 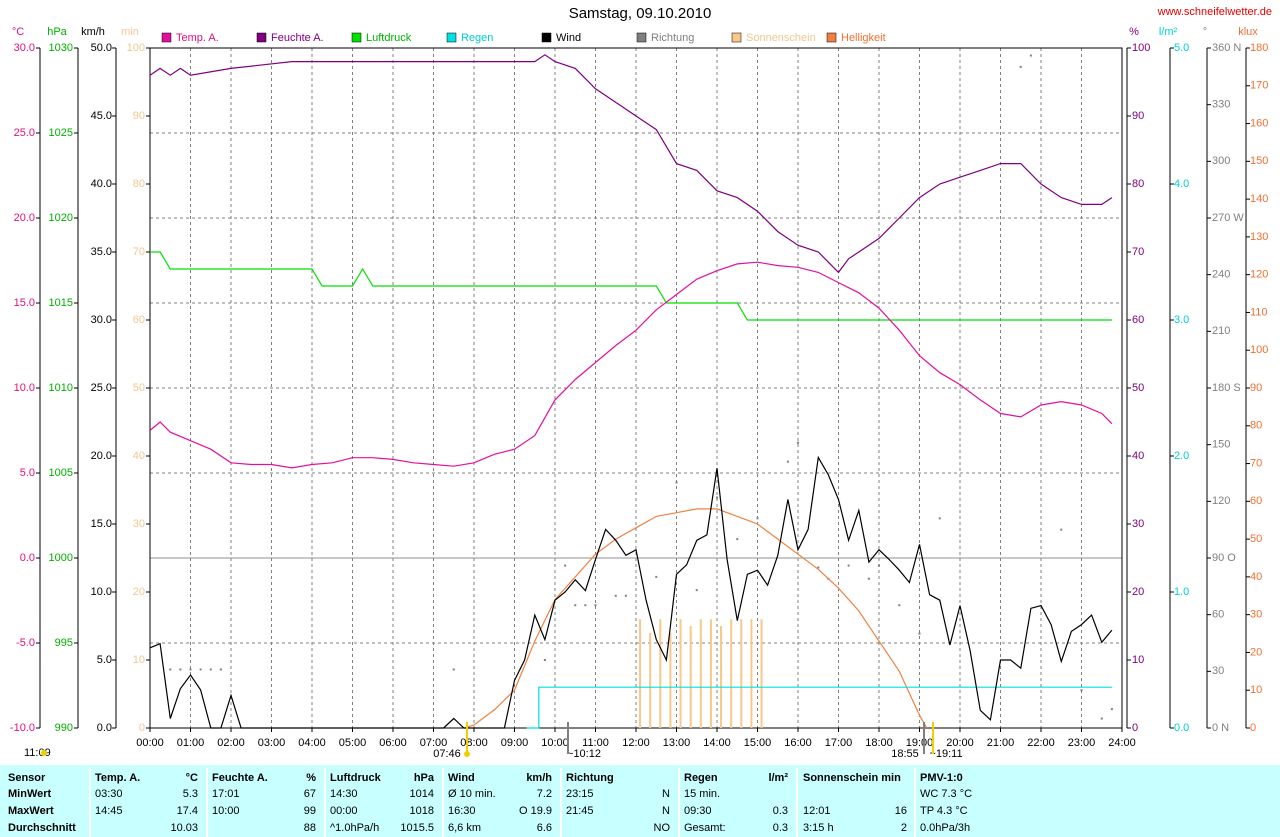 What do you see at coordinates (1256, 690) in the screenshot?
I see `axis-tick-label: 10` at bounding box center [1256, 690].